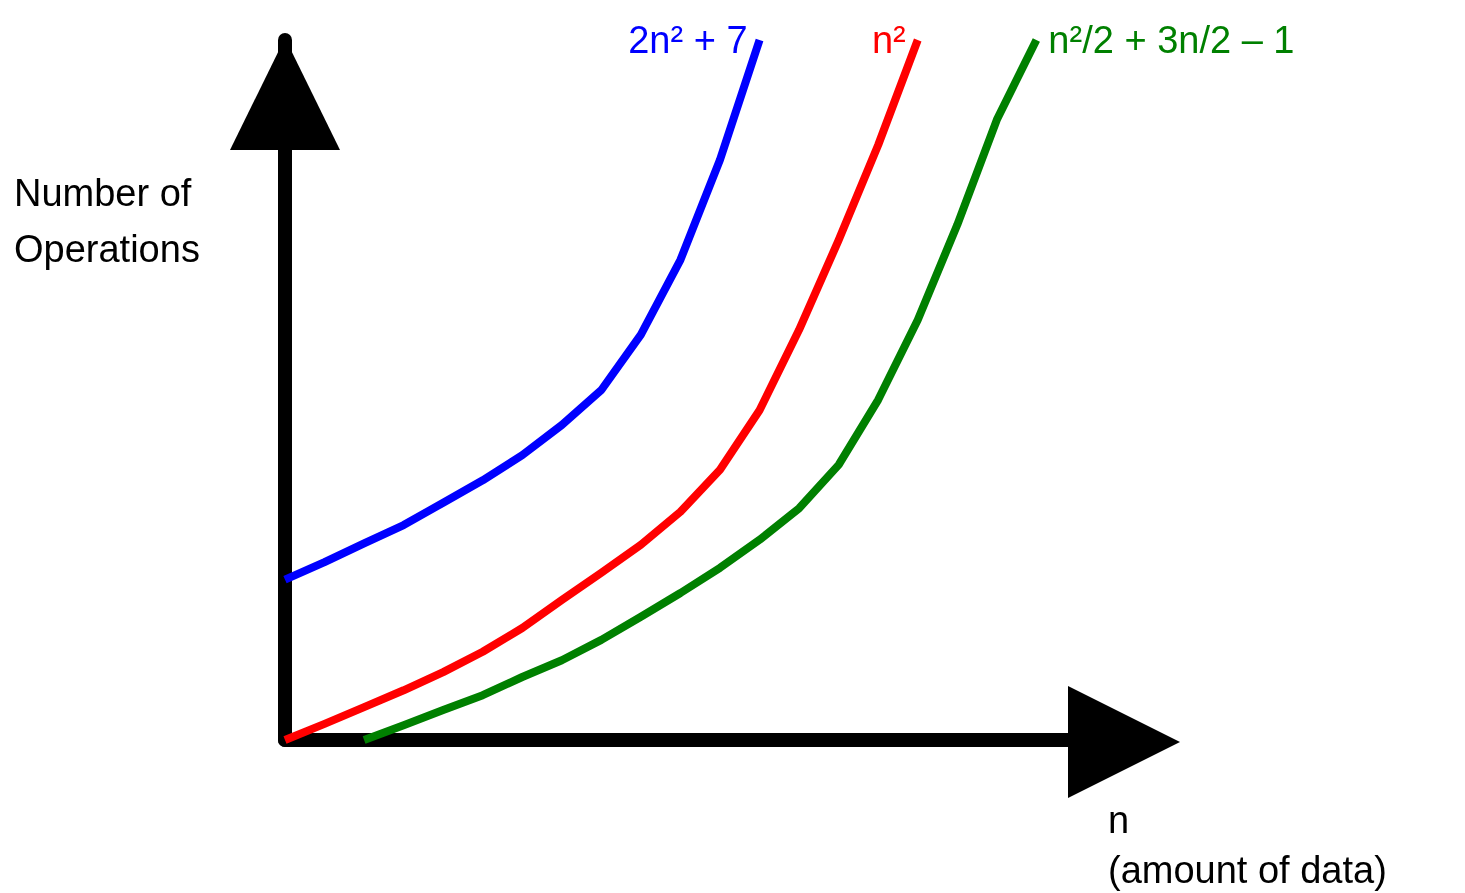 The height and width of the screenshot is (893, 1465). Describe the element at coordinates (108, 221) in the screenshot. I see `y-axis-title: Number of Operations` at that location.